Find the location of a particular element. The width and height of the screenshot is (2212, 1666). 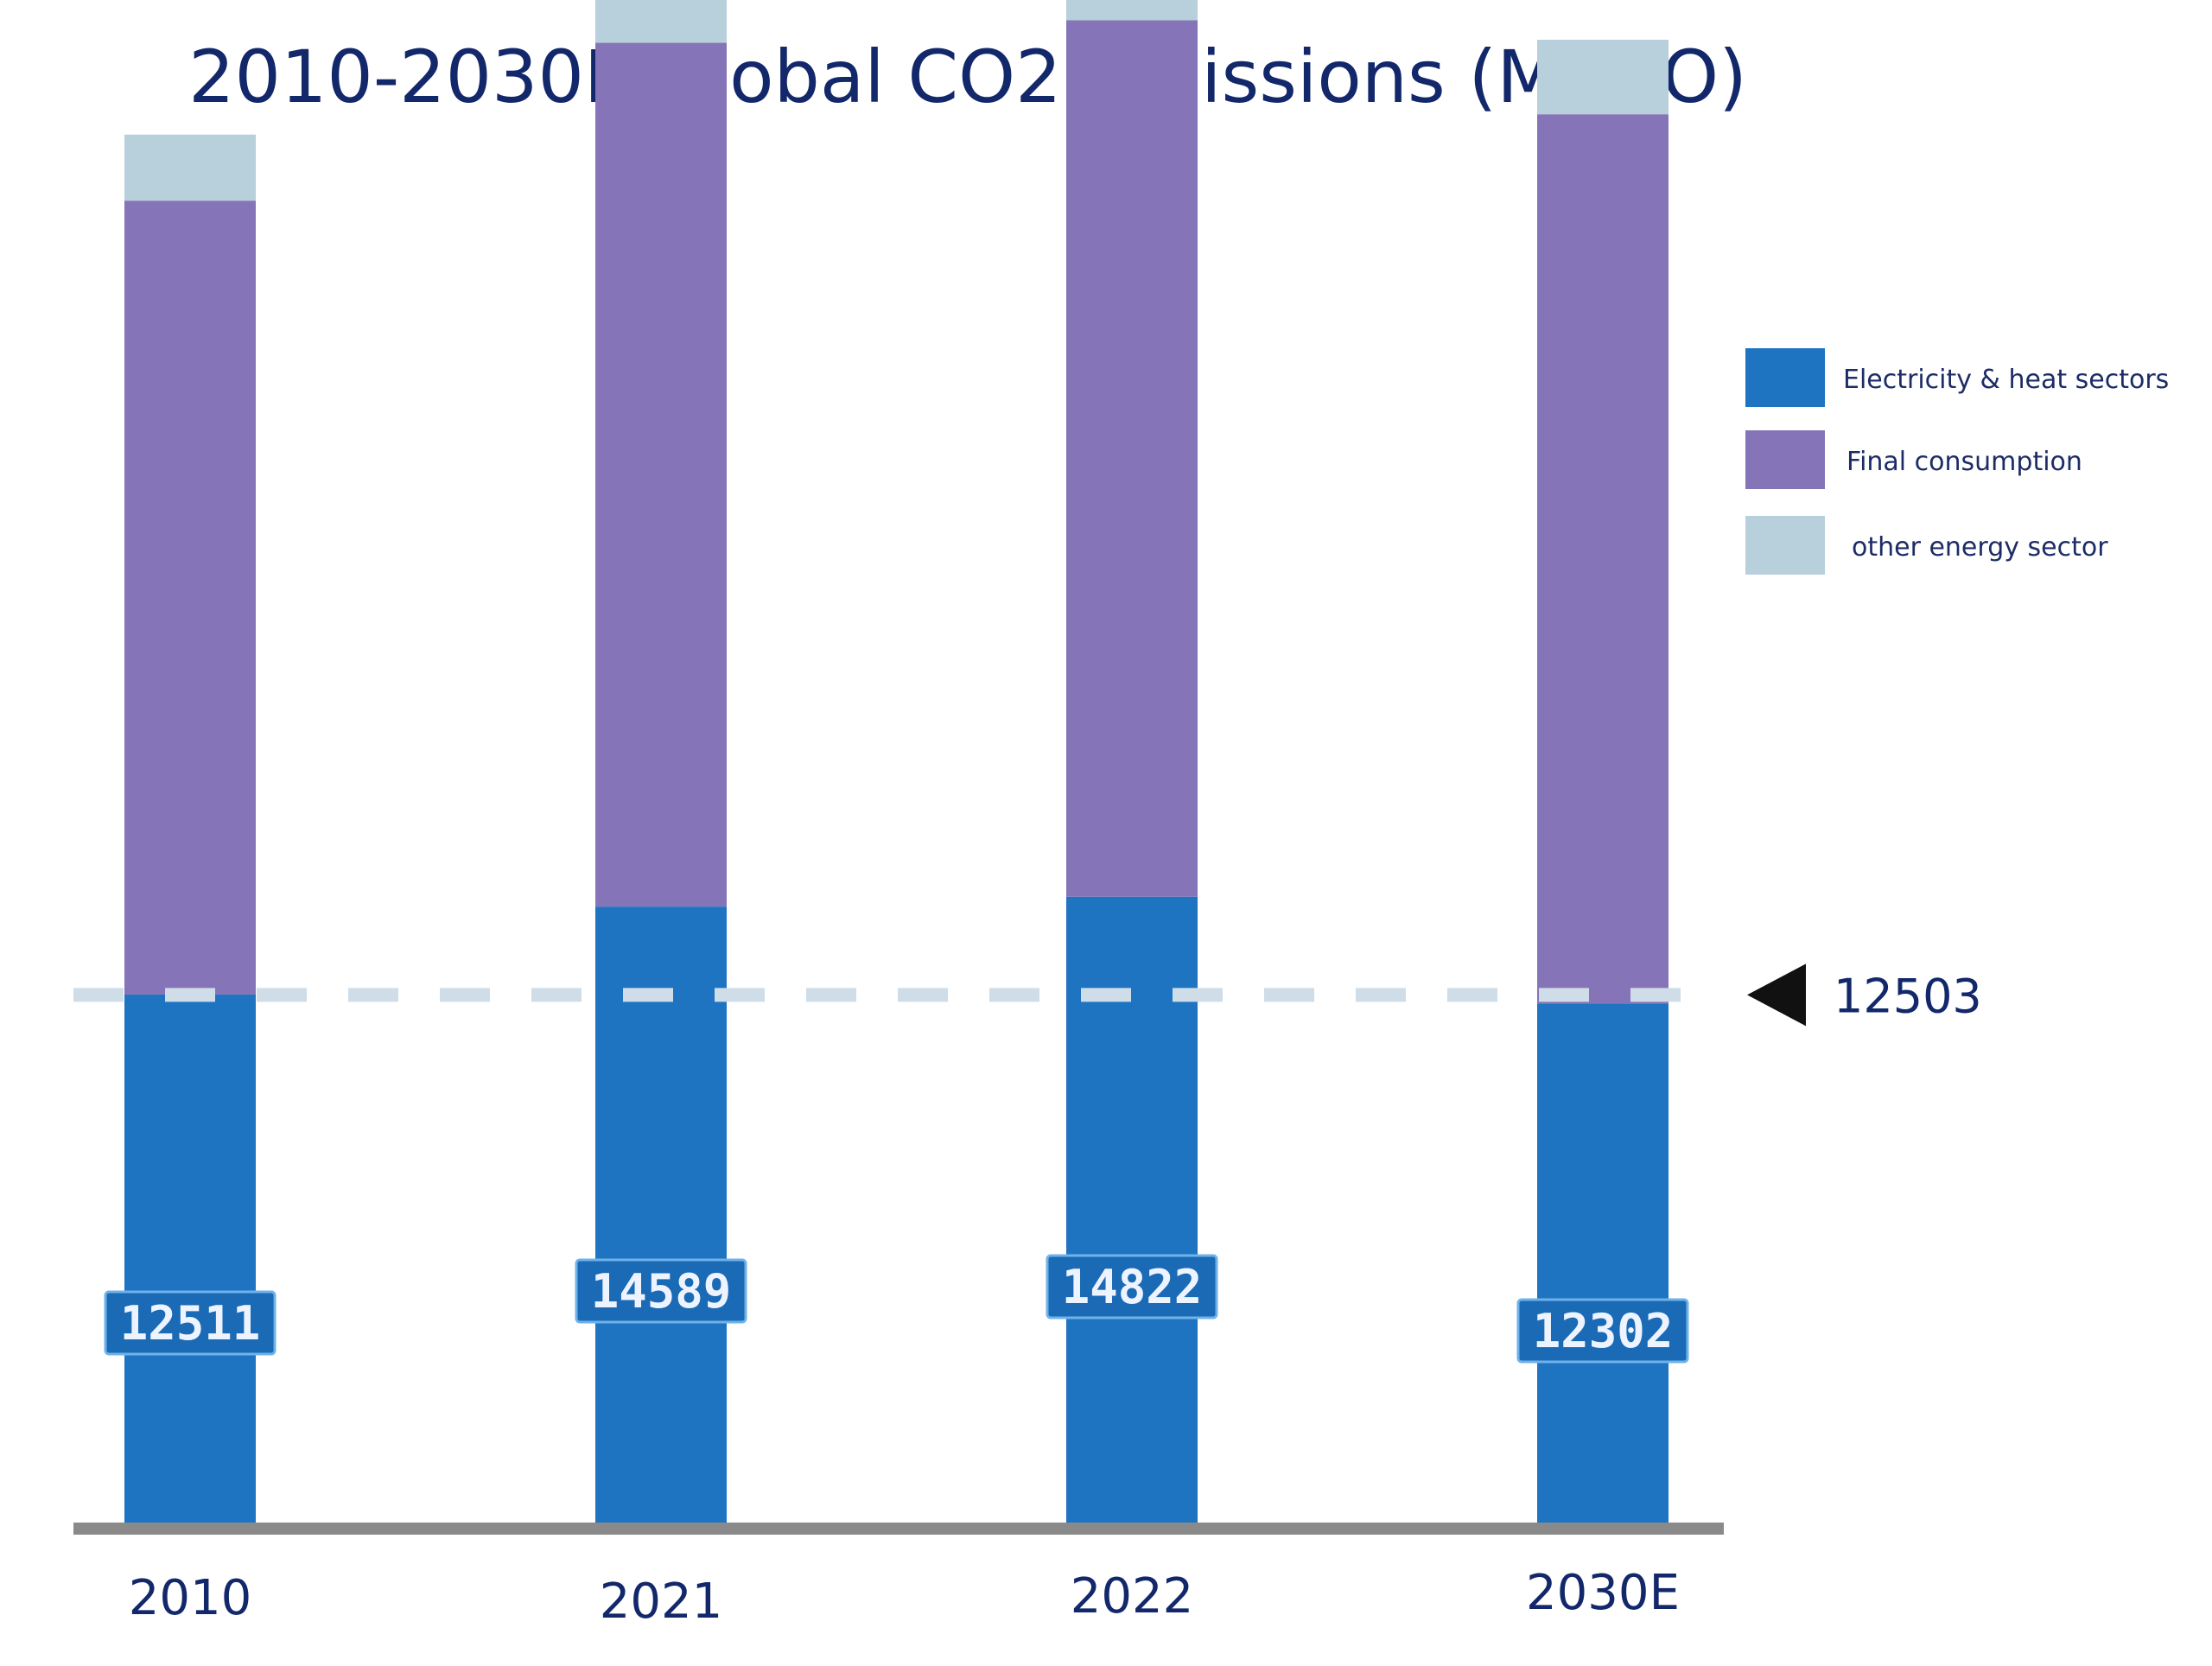

reference-arrow-icon is located at coordinates (1776, 995).